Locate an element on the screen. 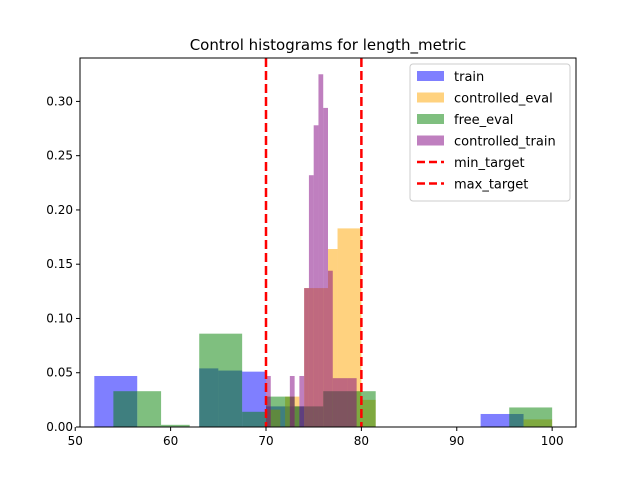 This screenshot has width=640, height=484. chart-title: Control histograms for length_metric is located at coordinates (328, 45).